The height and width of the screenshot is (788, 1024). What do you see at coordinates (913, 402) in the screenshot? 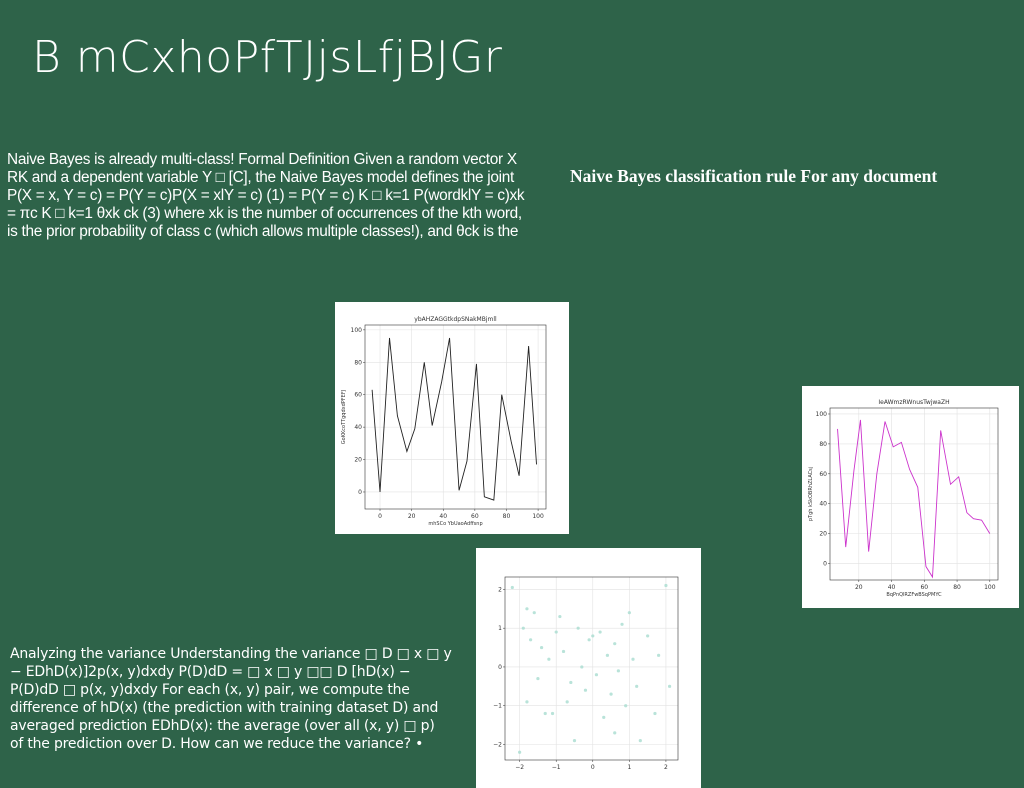
I see `chart-title: IeAWmzRWnusTwjwaZH` at bounding box center [913, 402].